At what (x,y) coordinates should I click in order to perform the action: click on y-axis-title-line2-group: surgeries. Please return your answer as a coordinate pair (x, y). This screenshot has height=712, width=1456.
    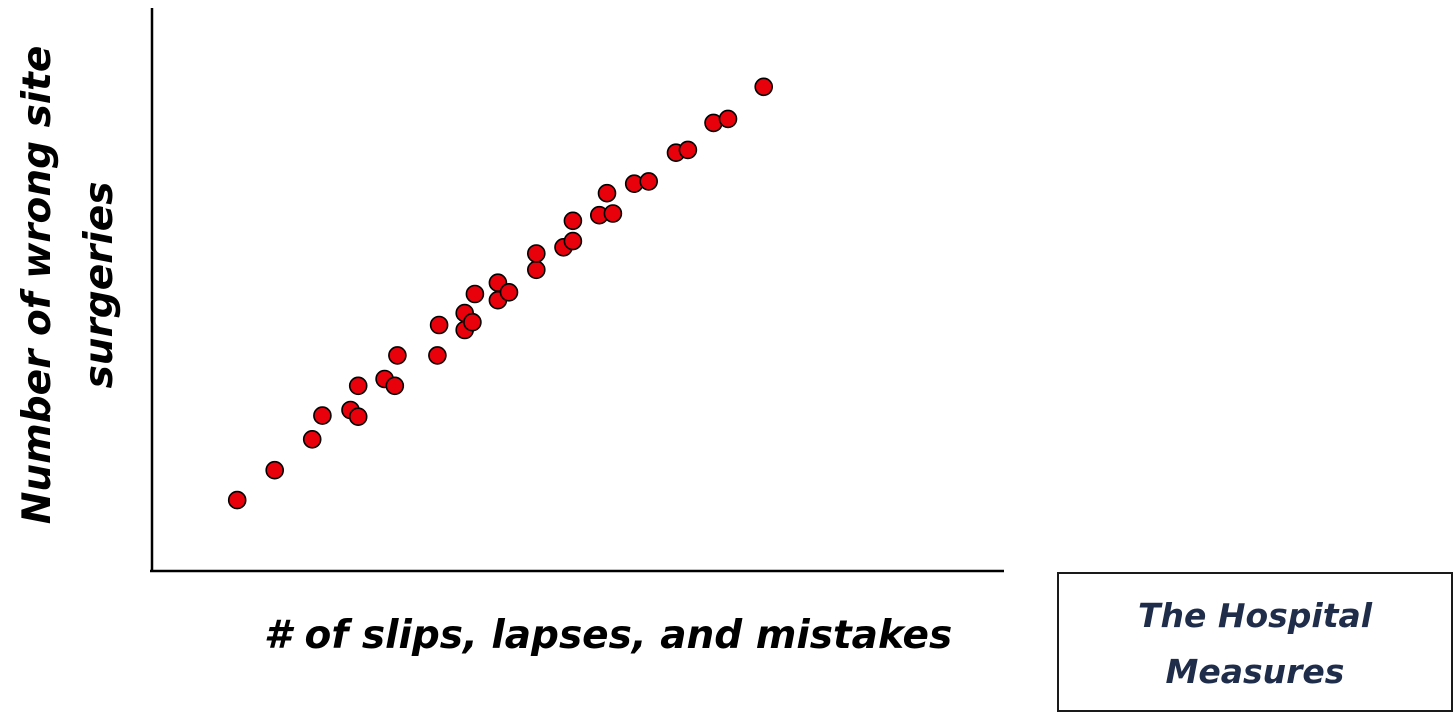
    Looking at the image, I should click on (99, 285).